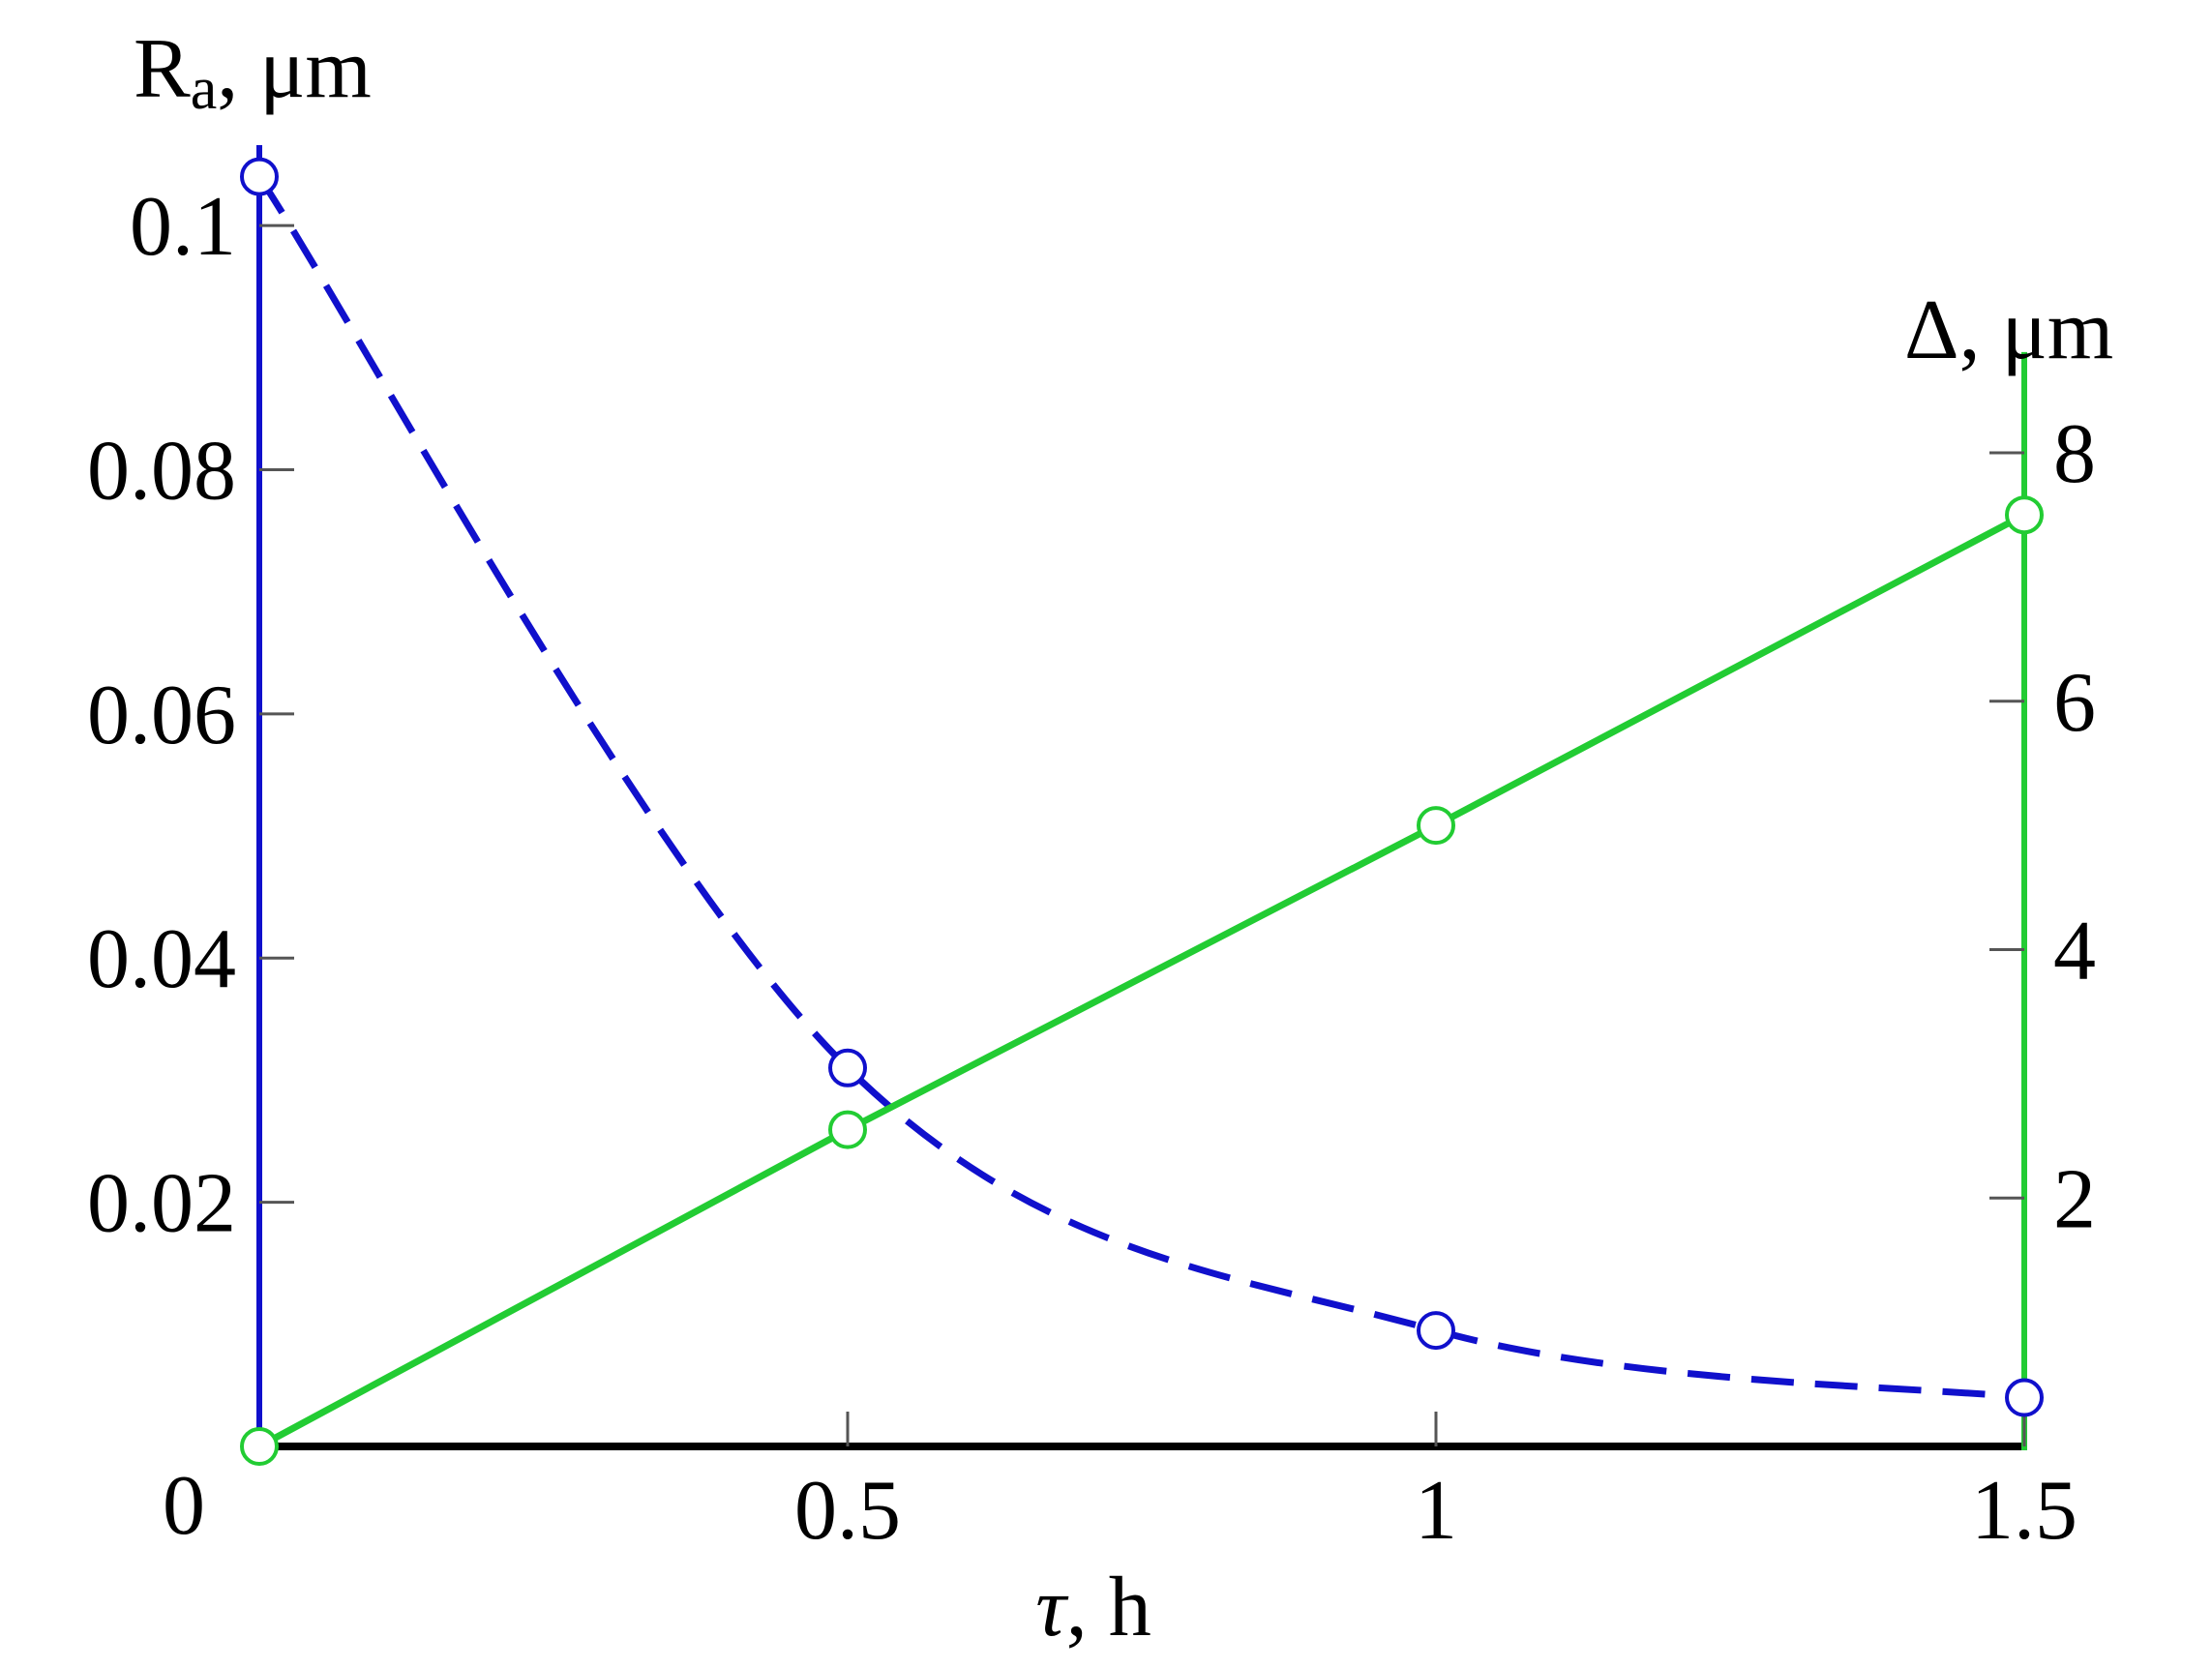  I want to click on x-tick-label: 0.5, so click(848, 1511).